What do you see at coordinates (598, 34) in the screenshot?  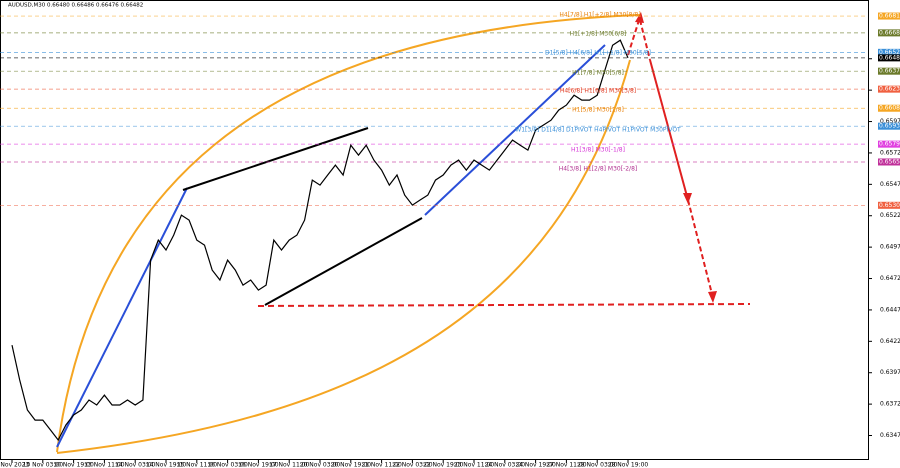 I see `level-annotation: H1[+1/8] M30[6/8]` at bounding box center [598, 34].